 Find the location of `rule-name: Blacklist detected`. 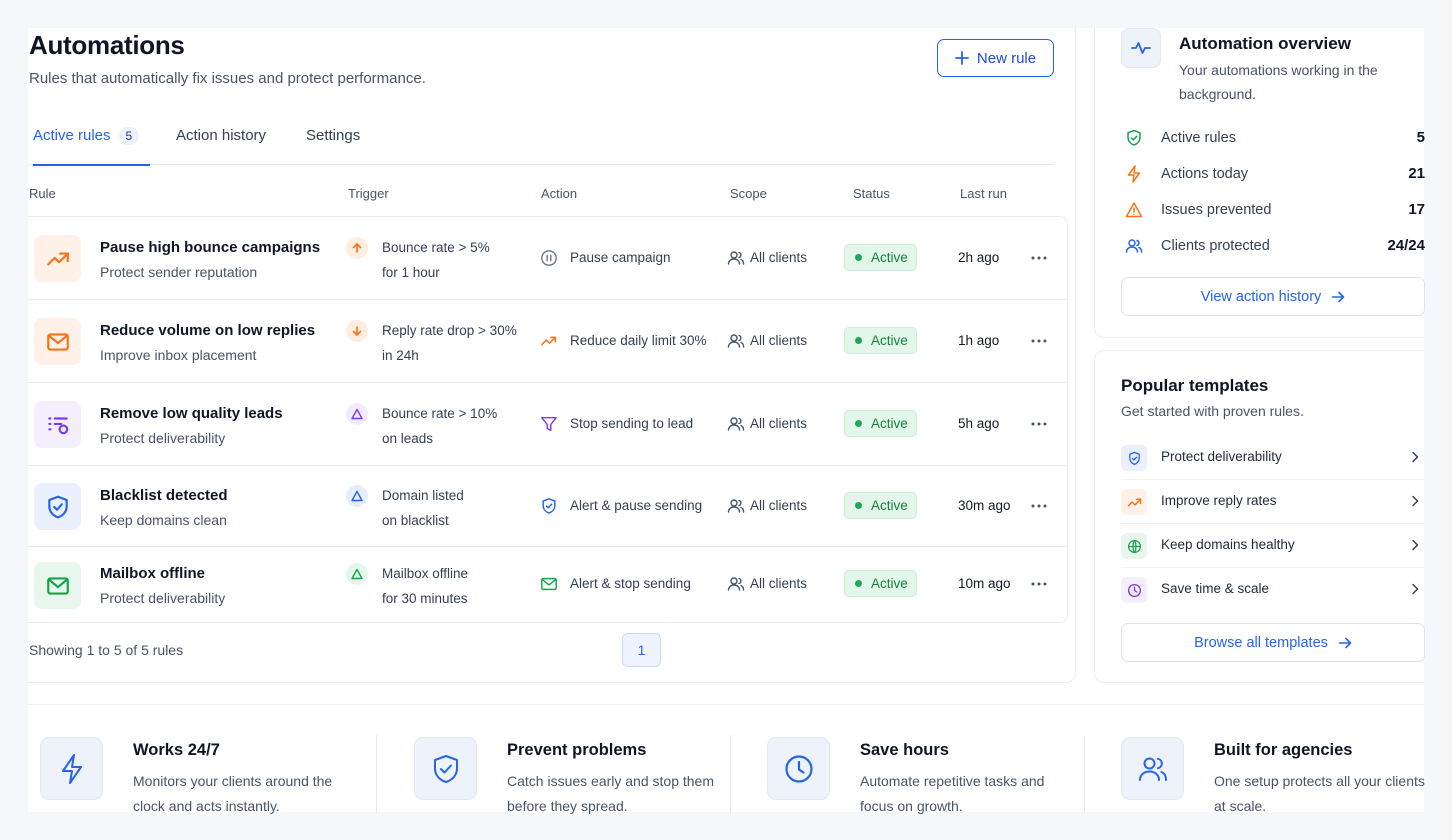

rule-name: Blacklist detected is located at coordinates (164, 495).